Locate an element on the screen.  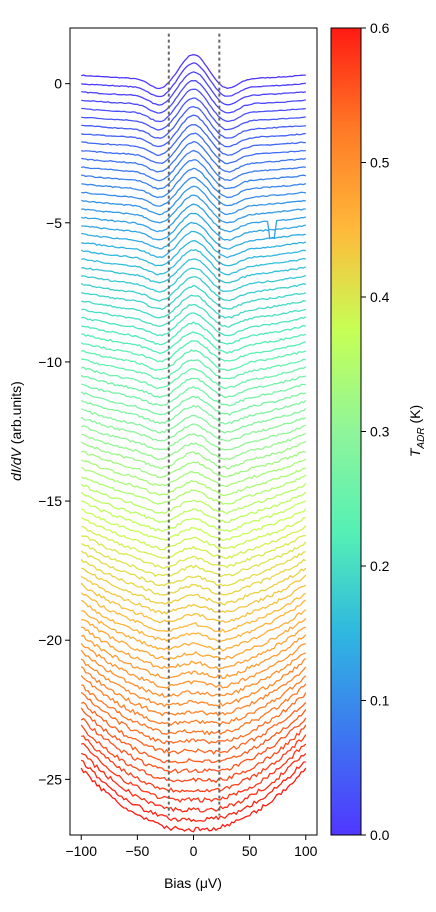
colorbar-label-unit: (K) is located at coordinates (415, 416).